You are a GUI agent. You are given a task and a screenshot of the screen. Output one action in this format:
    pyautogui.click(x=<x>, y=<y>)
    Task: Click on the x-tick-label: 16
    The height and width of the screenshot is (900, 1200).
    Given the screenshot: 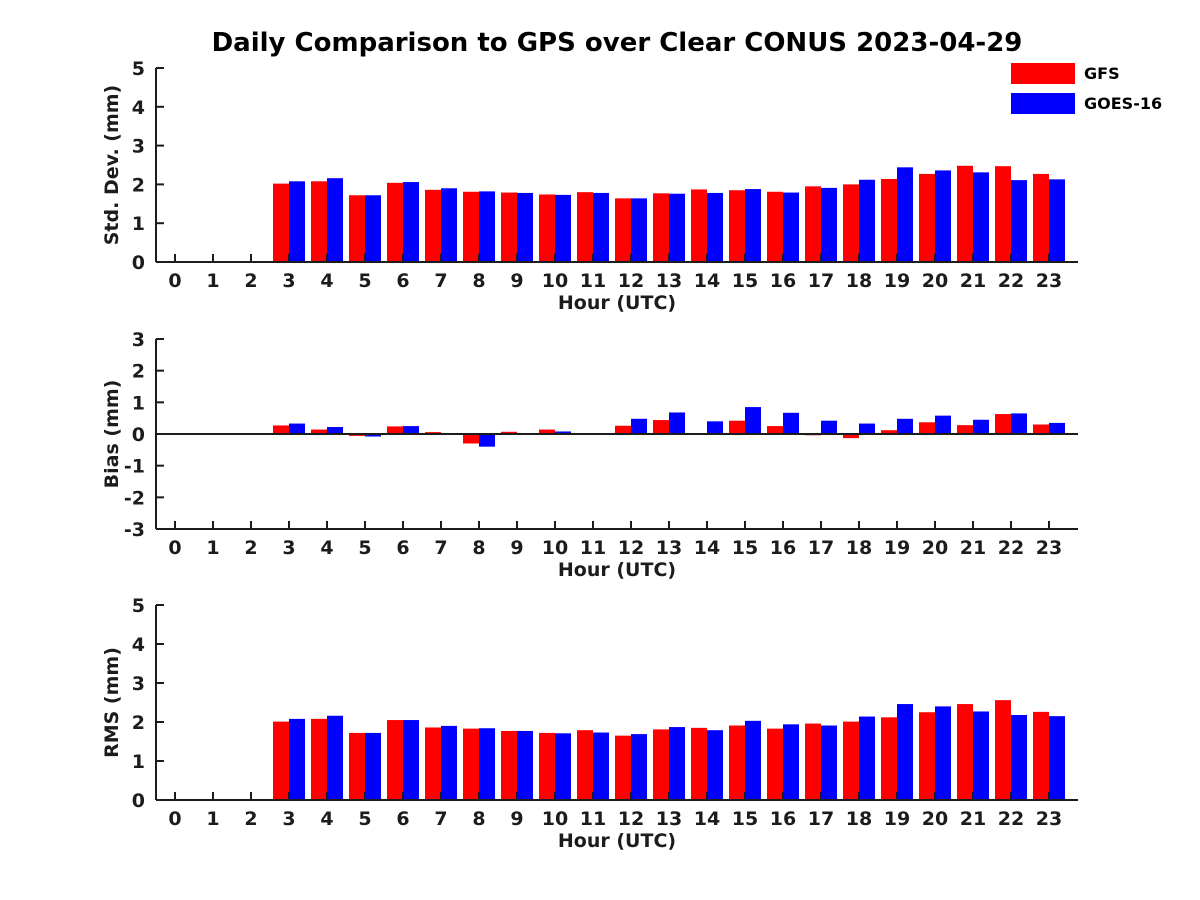 What is the action you would take?
    pyautogui.click(x=783, y=548)
    